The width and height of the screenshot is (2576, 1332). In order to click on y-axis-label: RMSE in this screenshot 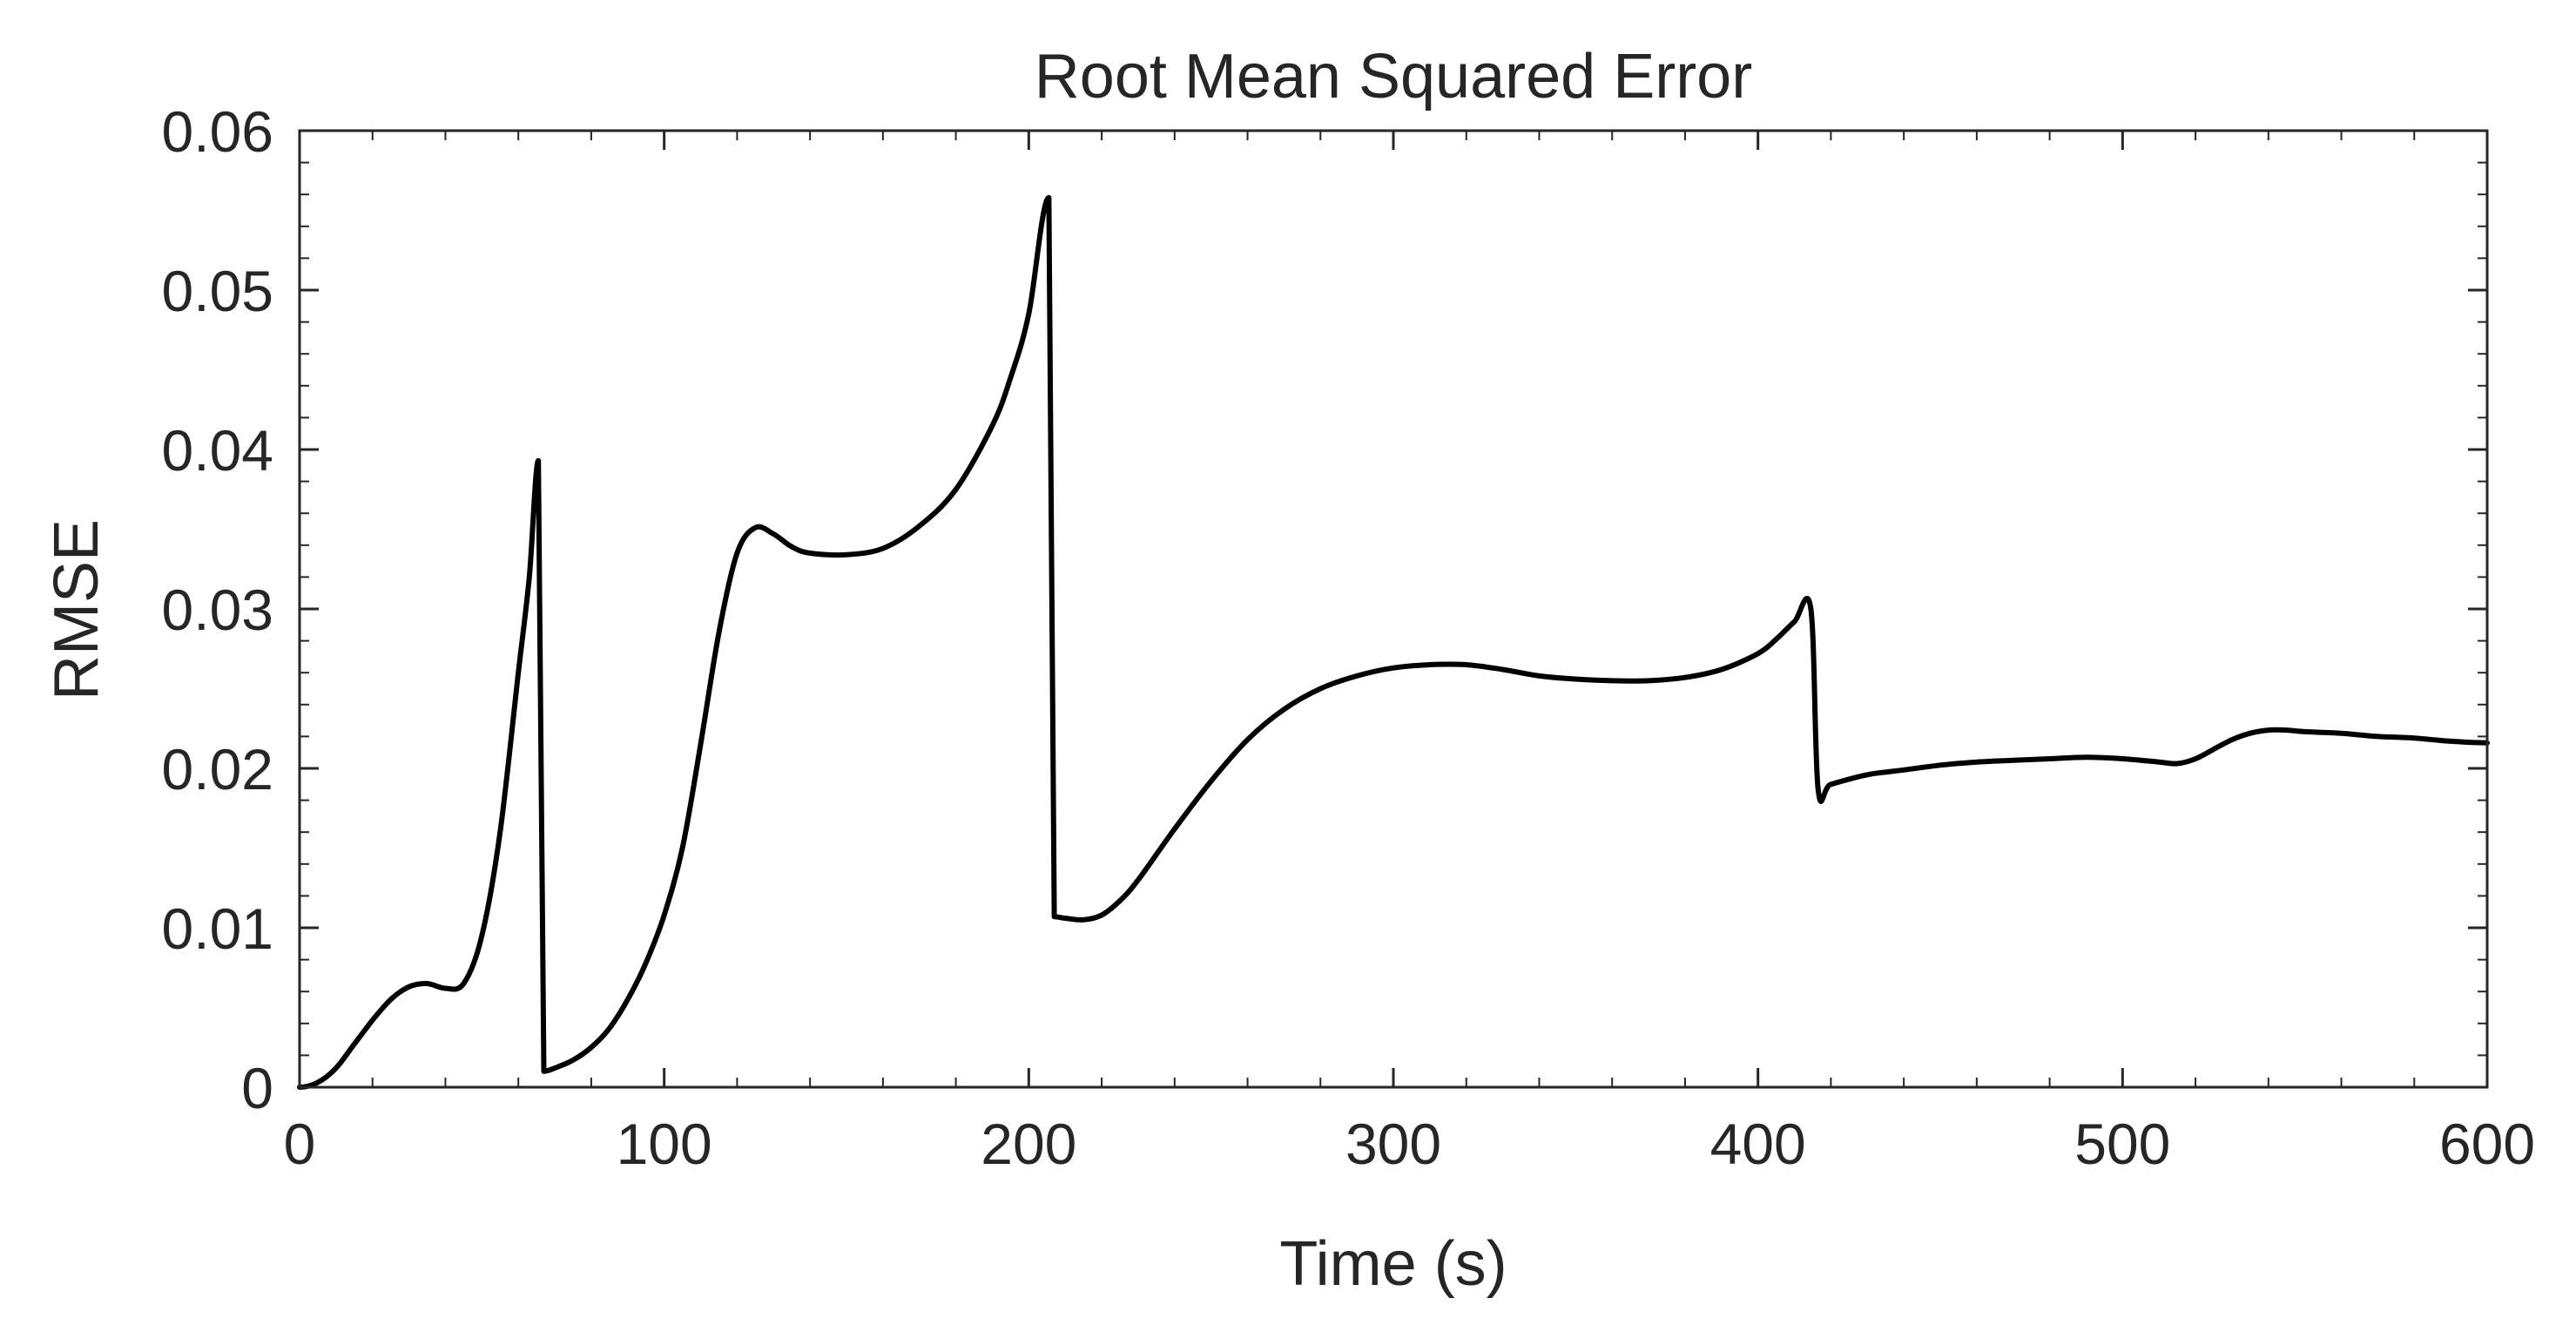, I will do `click(76, 610)`.